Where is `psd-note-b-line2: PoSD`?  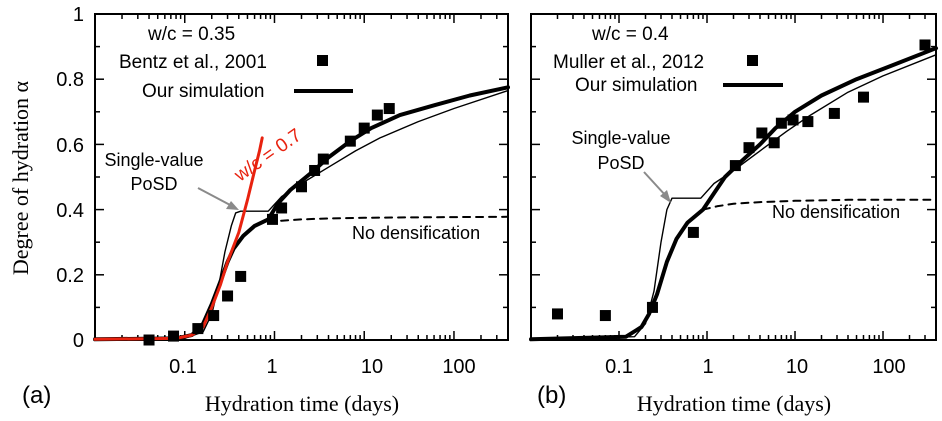 psd-note-b-line2: PoSD is located at coordinates (620, 163).